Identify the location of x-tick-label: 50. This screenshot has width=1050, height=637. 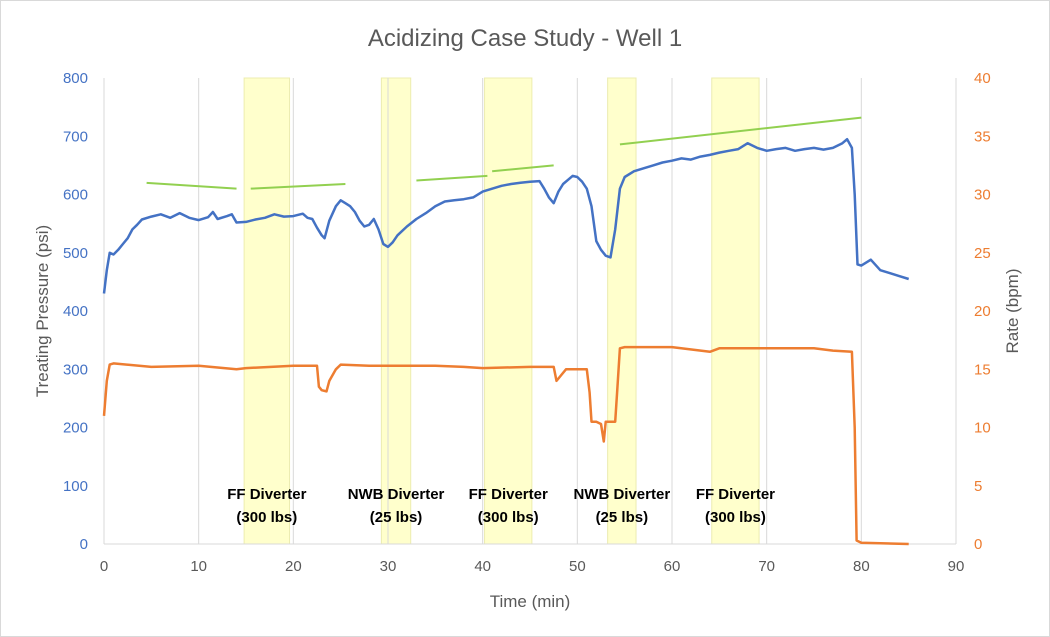
(577, 566).